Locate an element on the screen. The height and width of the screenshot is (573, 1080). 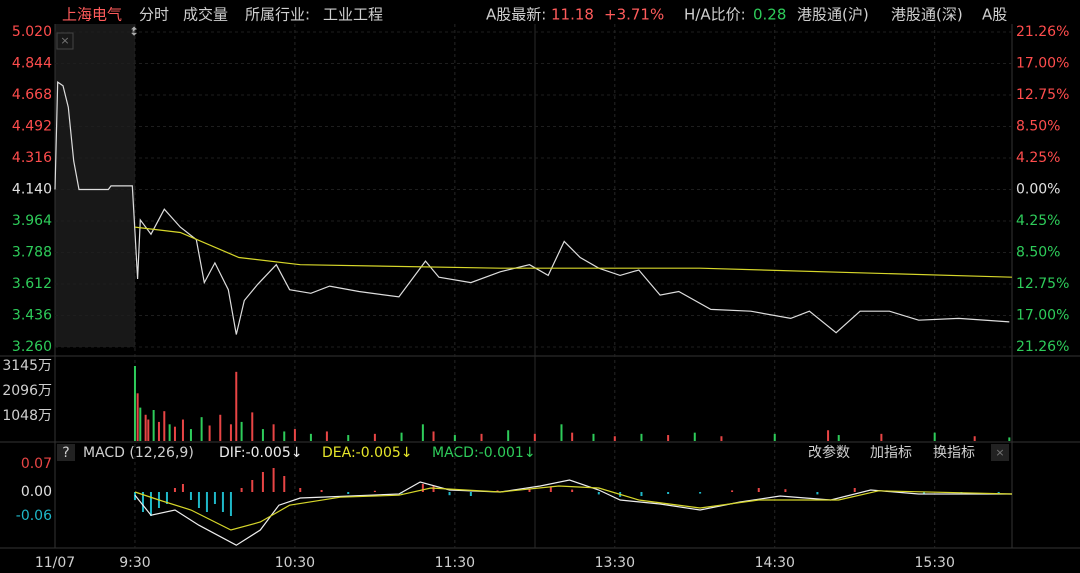
help: ? is located at coordinates (65, 453).